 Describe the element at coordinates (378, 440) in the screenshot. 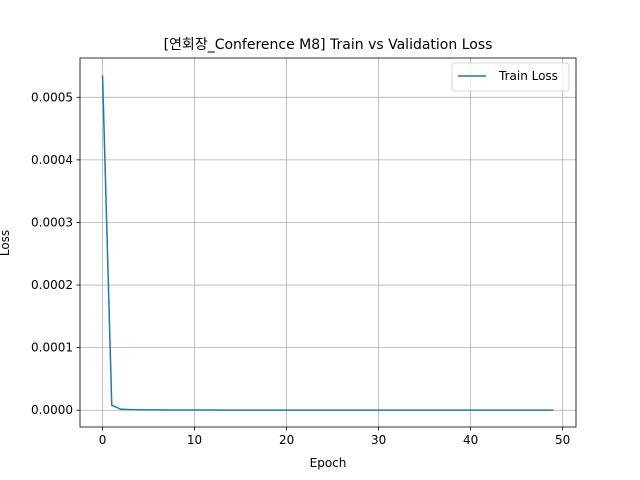

I see `x-tick-label: 30` at that location.